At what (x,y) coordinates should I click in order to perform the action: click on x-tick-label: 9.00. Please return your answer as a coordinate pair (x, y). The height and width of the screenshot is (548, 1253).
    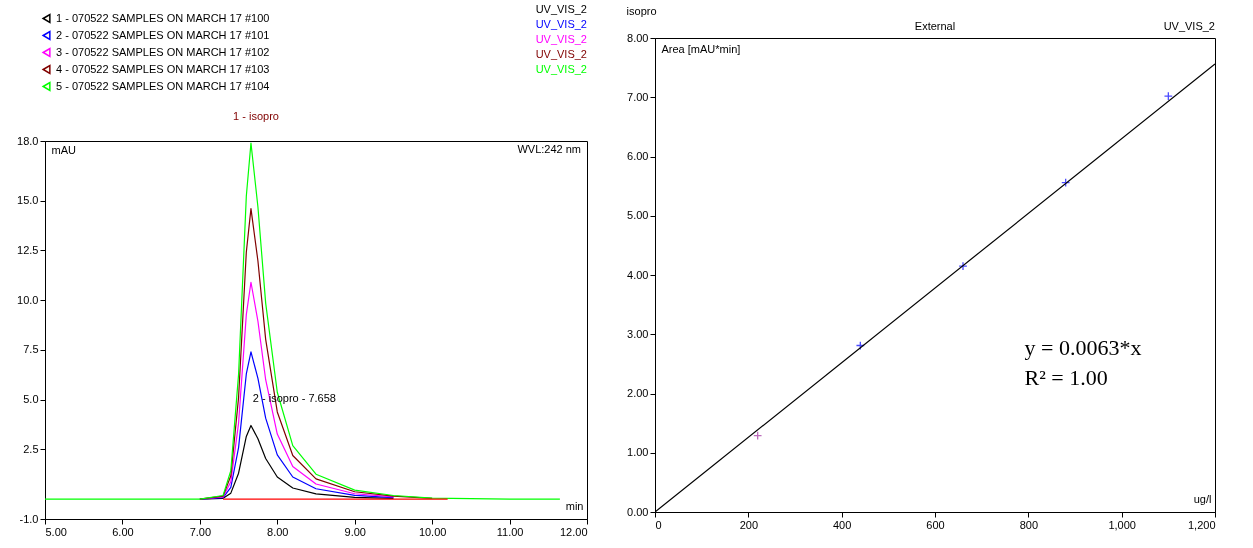
    Looking at the image, I should click on (355, 531).